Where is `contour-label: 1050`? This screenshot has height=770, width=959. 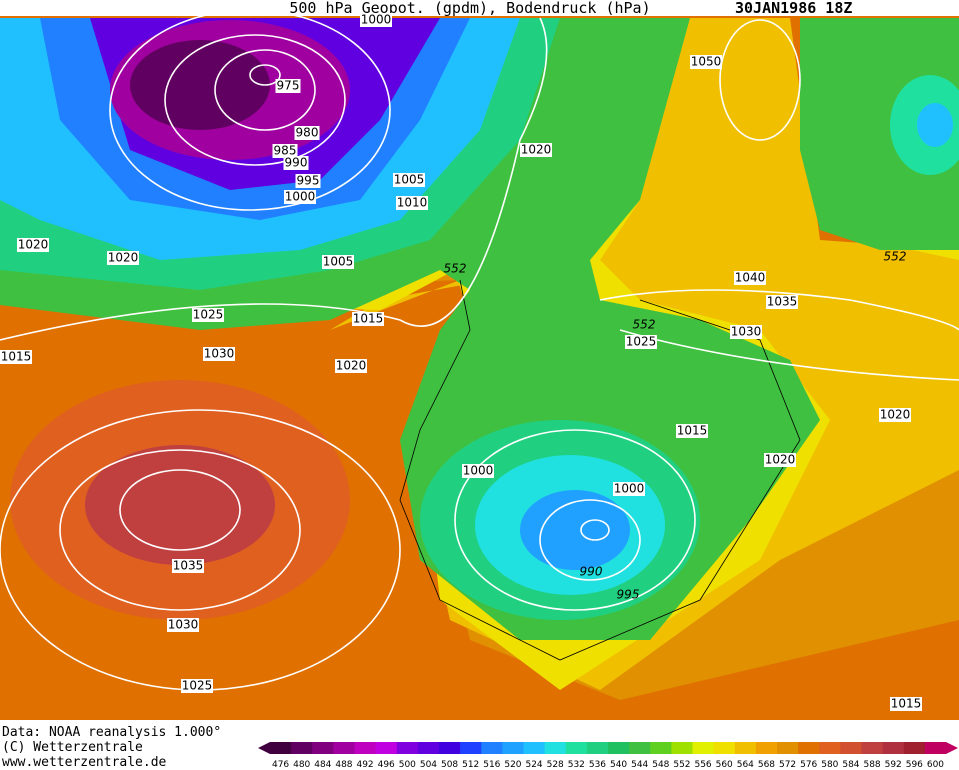
contour-label: 1050 is located at coordinates (706, 62).